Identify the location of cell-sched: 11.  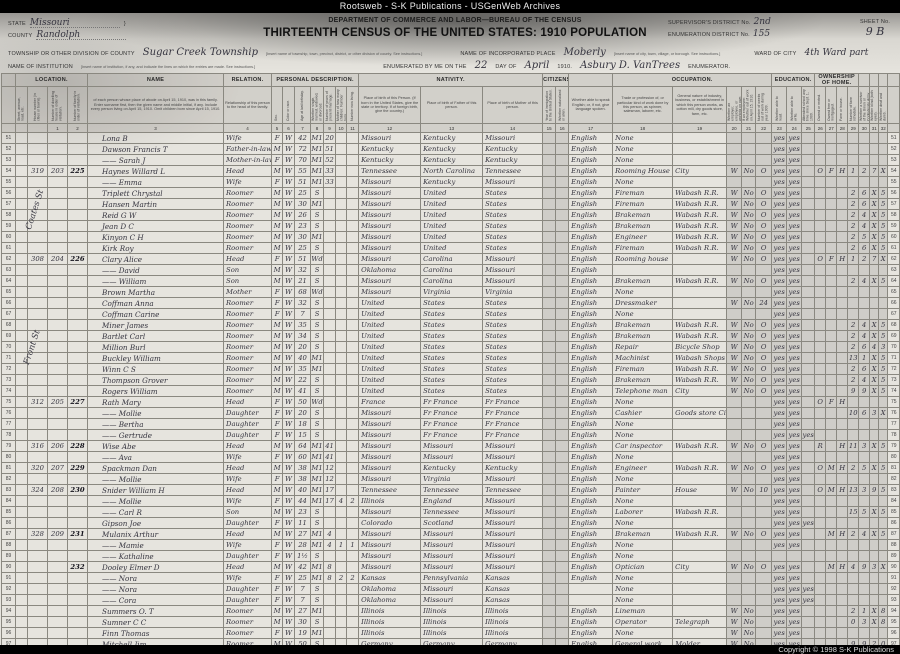
(853, 446).